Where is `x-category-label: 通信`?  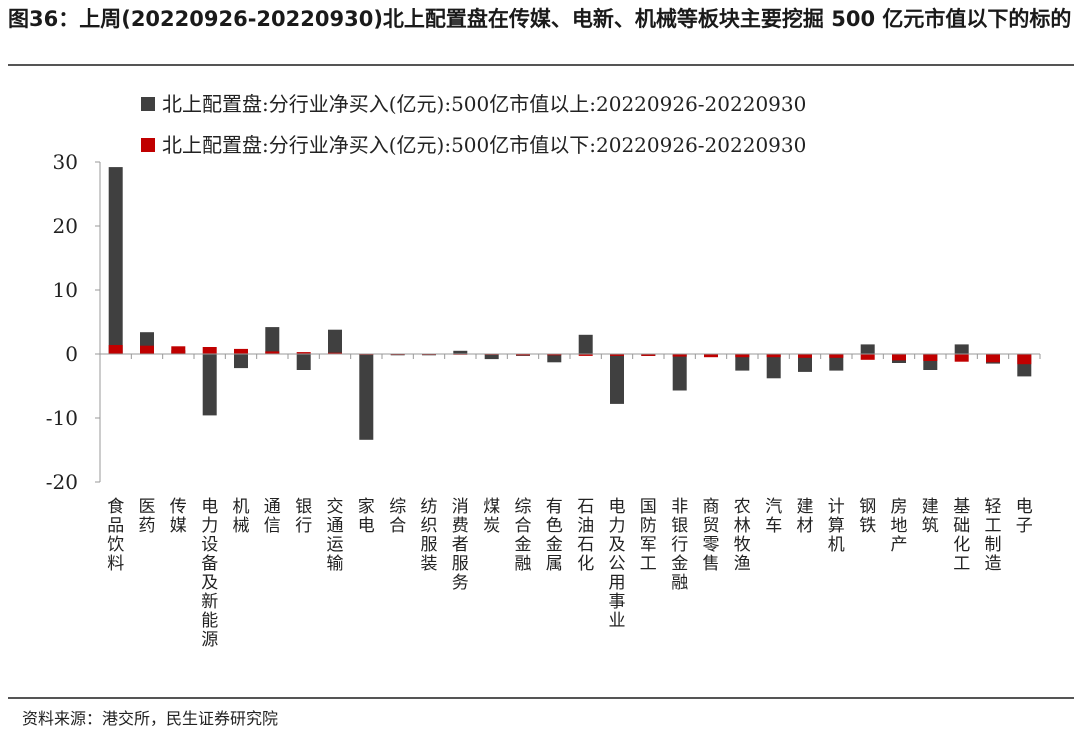
x-category-label: 通信 is located at coordinates (272, 516).